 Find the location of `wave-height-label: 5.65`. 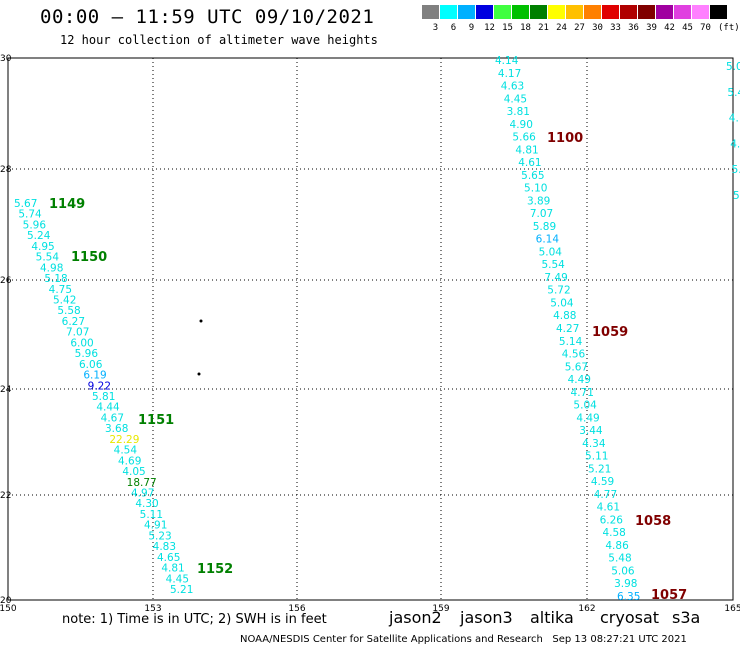

wave-height-label: 5.65 is located at coordinates (532, 176).